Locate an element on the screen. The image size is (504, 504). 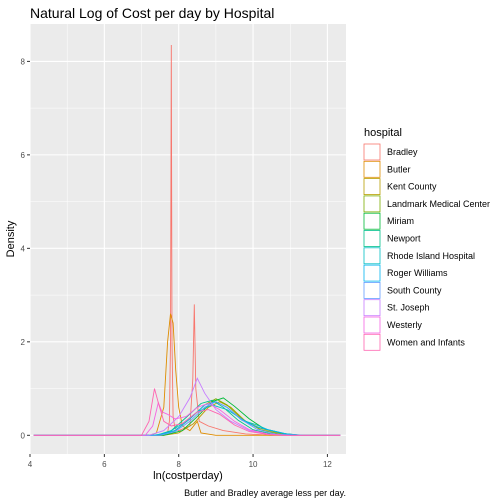
y-axis-ticks: 0 2 4 6 8 is located at coordinates (25, 248).